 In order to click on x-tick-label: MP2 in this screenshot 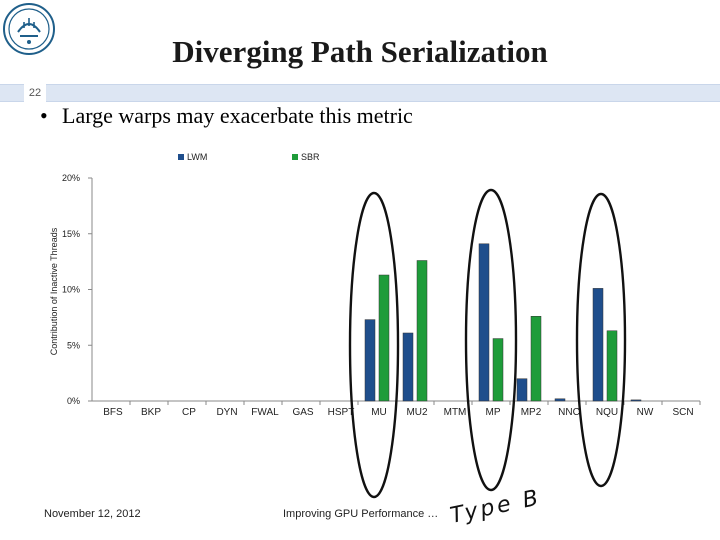, I will do `click(531, 412)`.